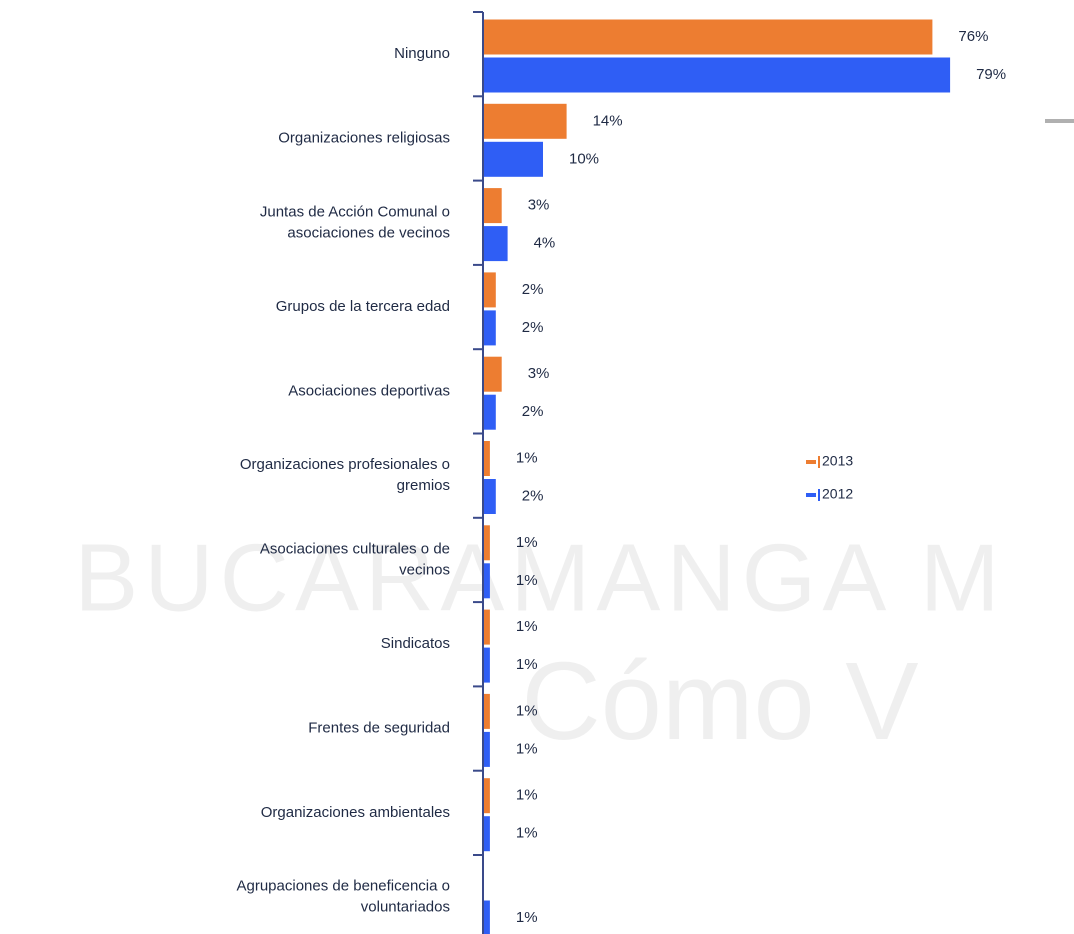 The height and width of the screenshot is (934, 1074). What do you see at coordinates (608, 120) in the screenshot?
I see `value-label: 14%` at bounding box center [608, 120].